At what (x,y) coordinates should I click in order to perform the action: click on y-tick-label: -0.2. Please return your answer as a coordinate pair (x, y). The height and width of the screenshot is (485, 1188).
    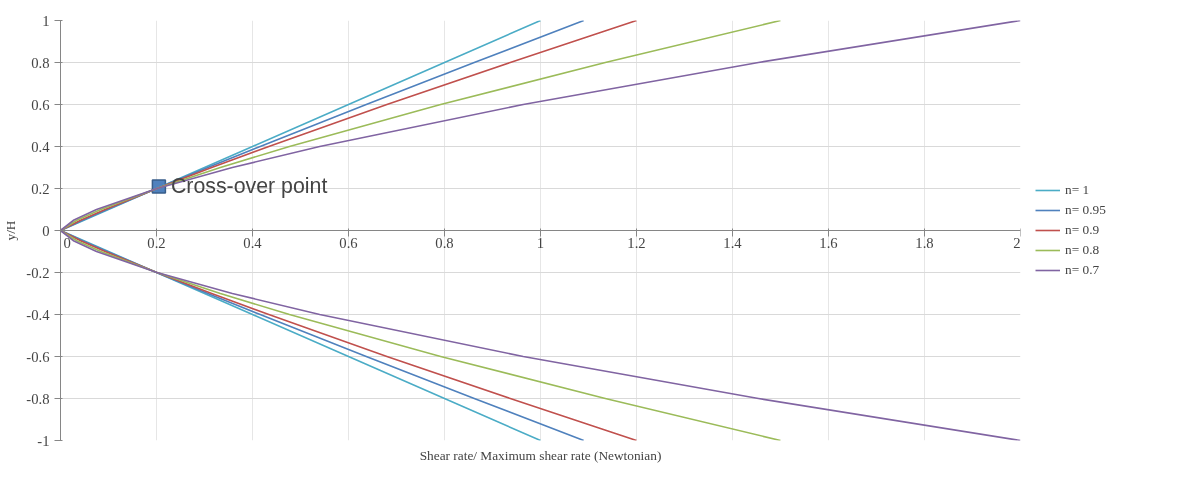
    Looking at the image, I should click on (38, 272).